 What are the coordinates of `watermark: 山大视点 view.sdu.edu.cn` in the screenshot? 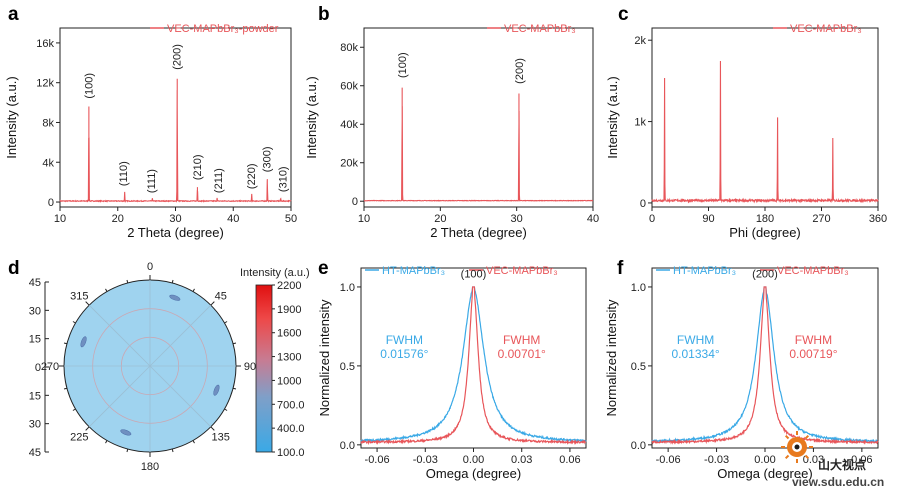 It's located at (832, 460).